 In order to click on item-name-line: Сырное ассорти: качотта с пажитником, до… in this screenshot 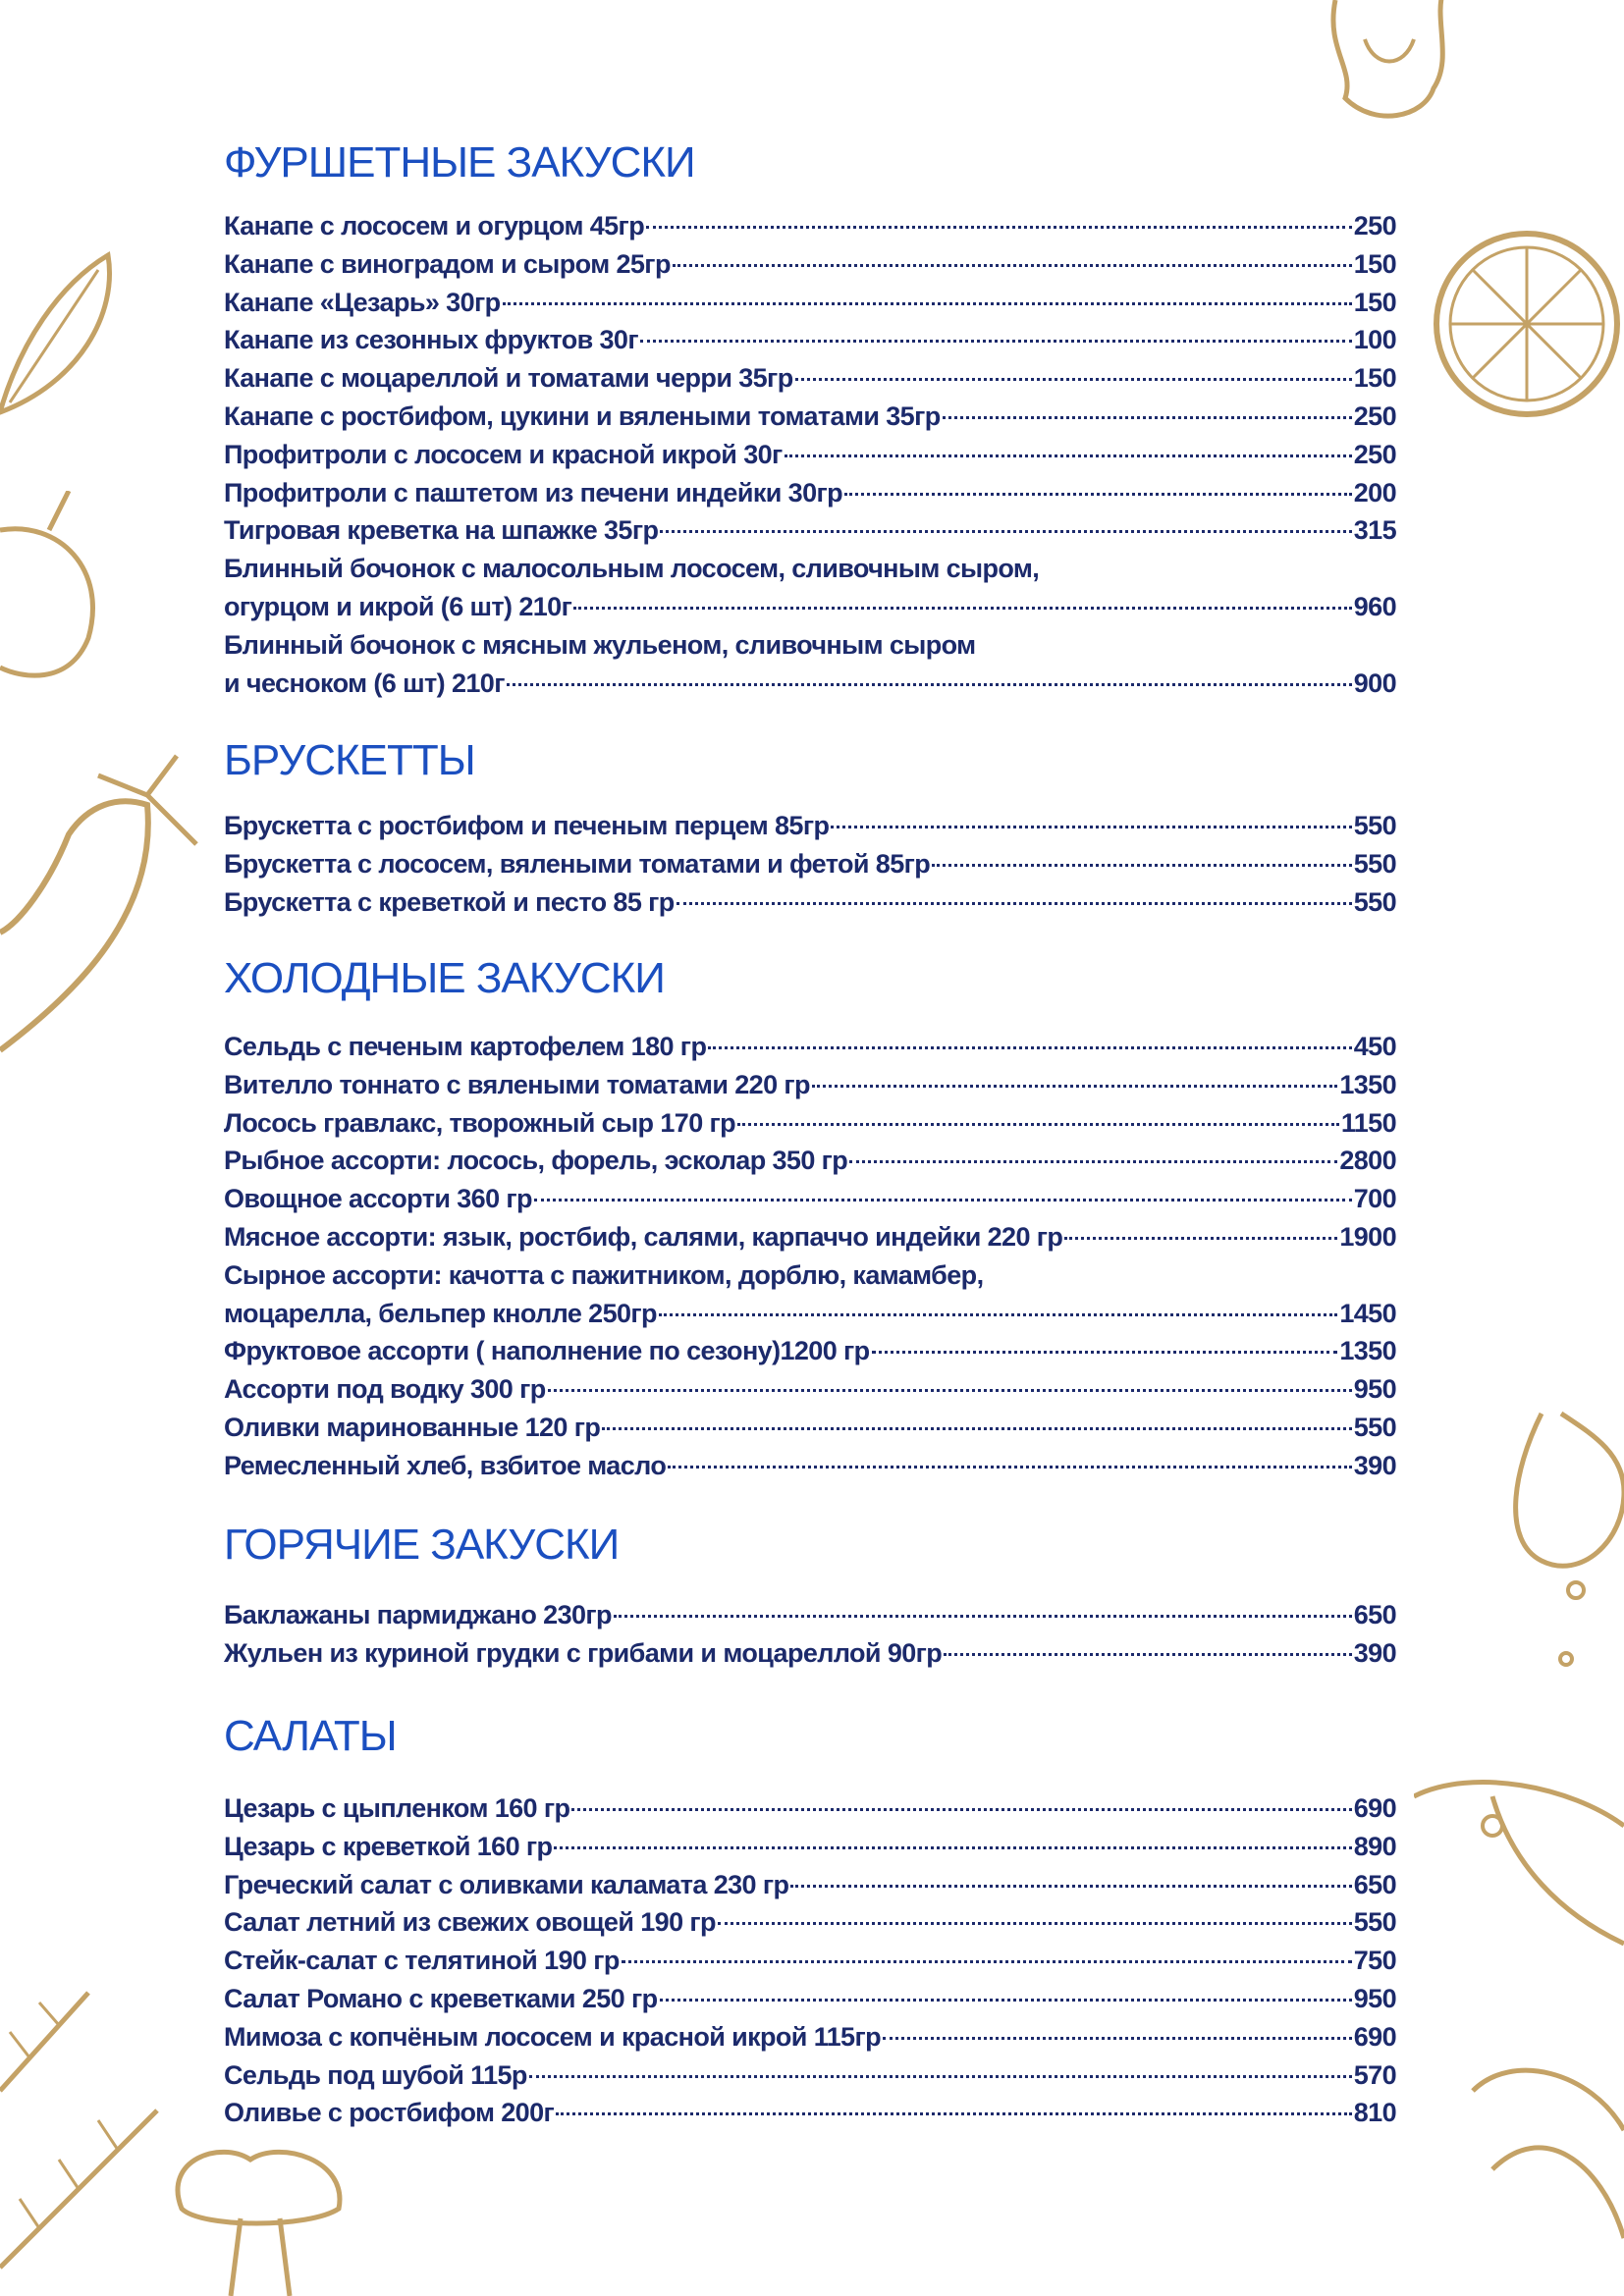, I will do `click(604, 1274)`.